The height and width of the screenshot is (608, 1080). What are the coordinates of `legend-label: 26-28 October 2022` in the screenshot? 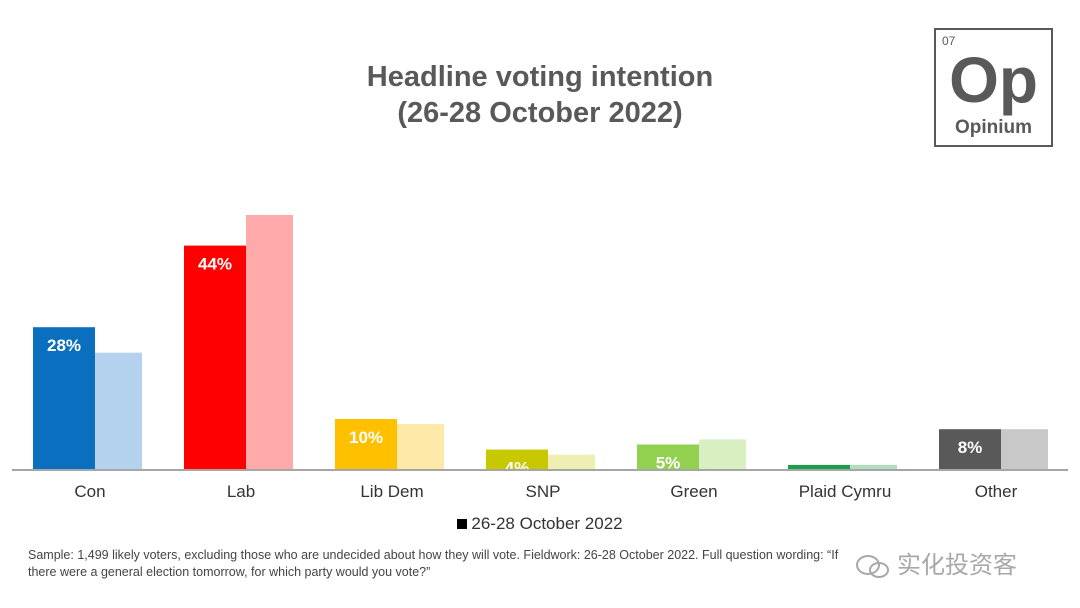 It's located at (547, 523).